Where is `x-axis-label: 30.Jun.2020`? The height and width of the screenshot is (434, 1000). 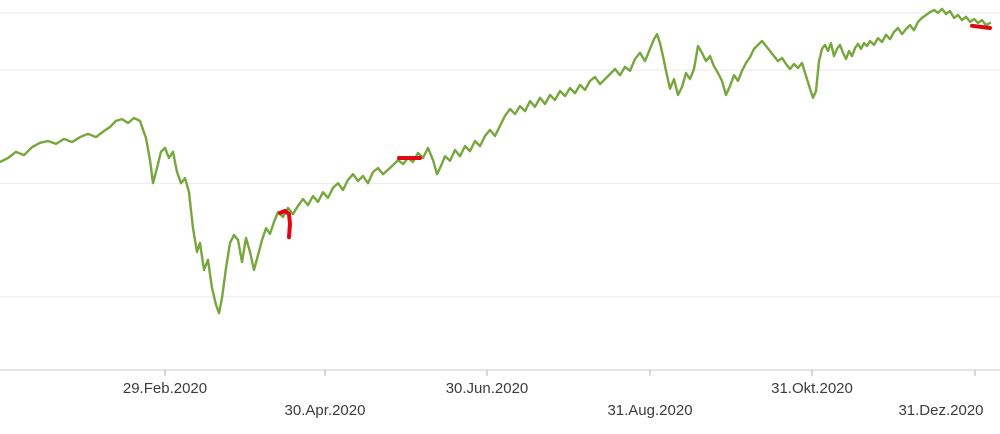
x-axis-label: 30.Jun.2020 is located at coordinates (487, 388).